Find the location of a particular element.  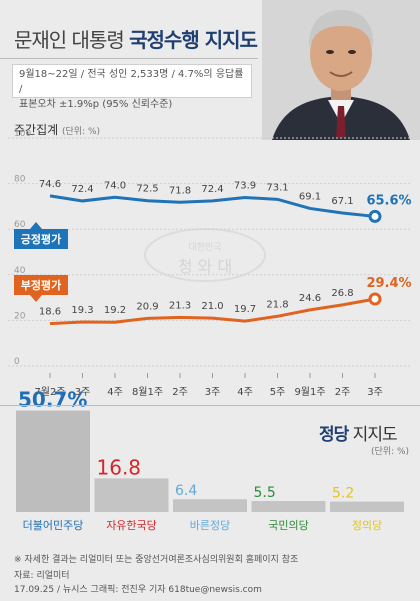

party-name-label: 자유한국당 is located at coordinates (131, 525).